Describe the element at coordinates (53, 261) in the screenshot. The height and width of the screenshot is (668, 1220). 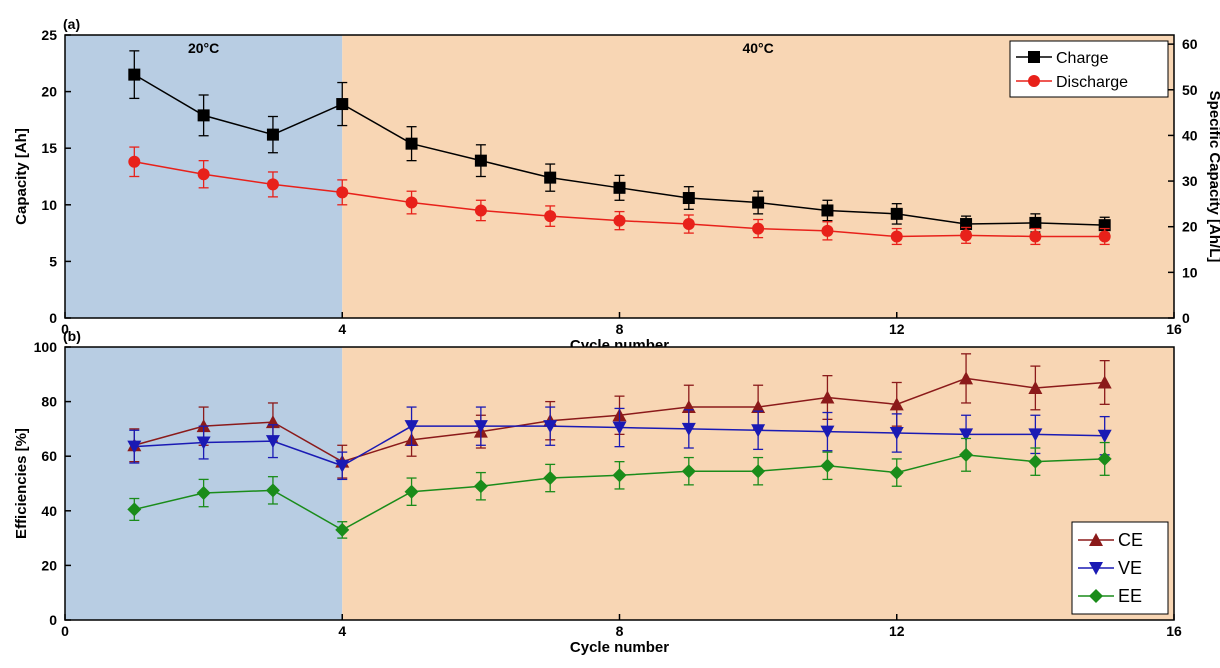
I see `y-tick-label: 5` at that location.